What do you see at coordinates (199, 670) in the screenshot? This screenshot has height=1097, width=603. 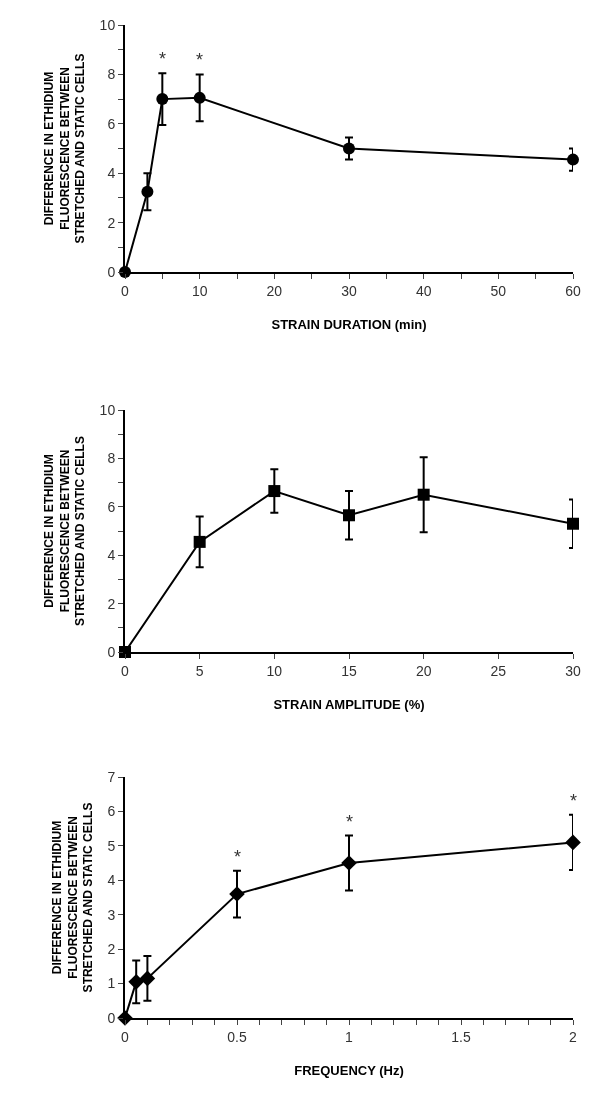 I see `x-tick-label: 5` at bounding box center [199, 670].